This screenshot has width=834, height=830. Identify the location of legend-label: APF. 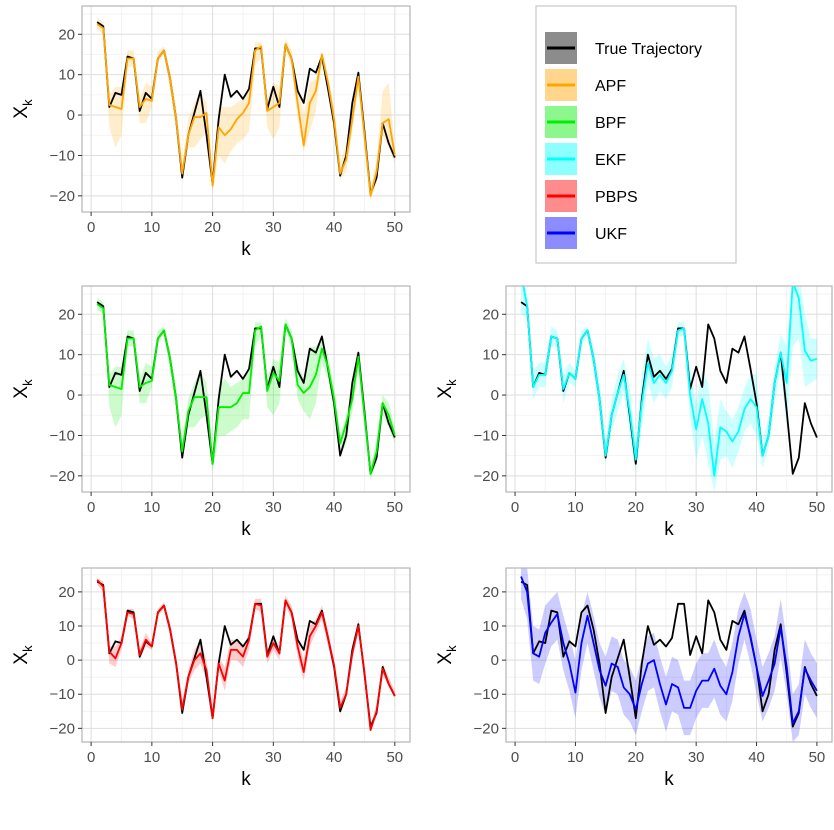
(610, 86).